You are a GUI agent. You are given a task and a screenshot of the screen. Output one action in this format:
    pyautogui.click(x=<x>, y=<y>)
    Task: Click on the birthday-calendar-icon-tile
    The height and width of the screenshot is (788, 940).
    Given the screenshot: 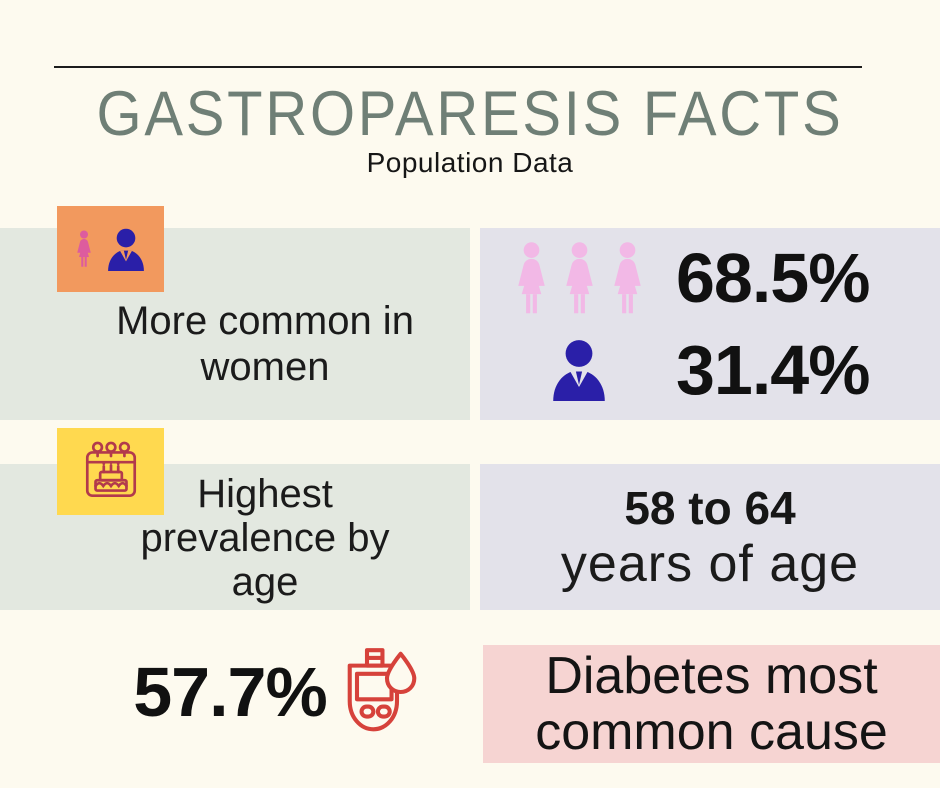 What is the action you would take?
    pyautogui.click(x=110, y=471)
    